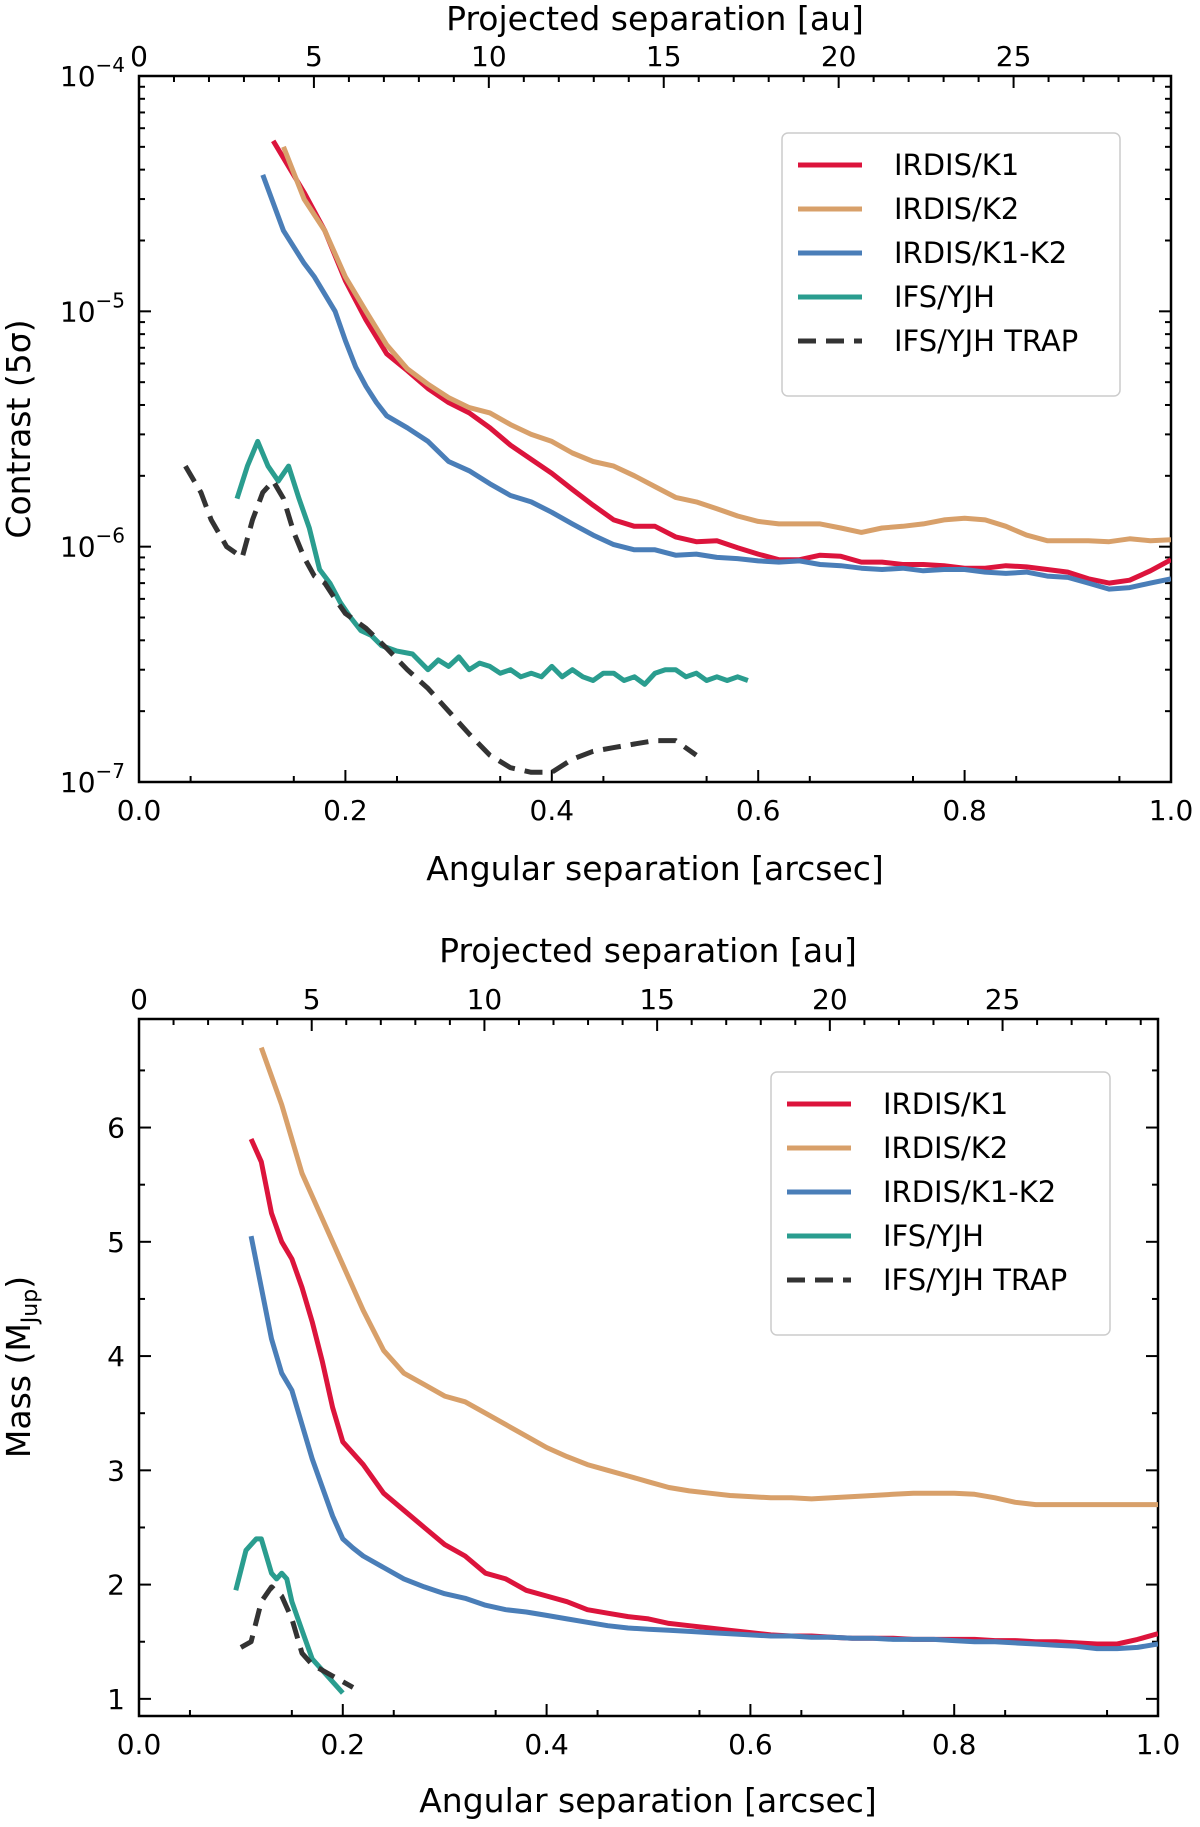 The height and width of the screenshot is (1827, 1200). Describe the element at coordinates (1158, 1744) in the screenshot. I see `mass-x-tick-label: 1.0` at that location.